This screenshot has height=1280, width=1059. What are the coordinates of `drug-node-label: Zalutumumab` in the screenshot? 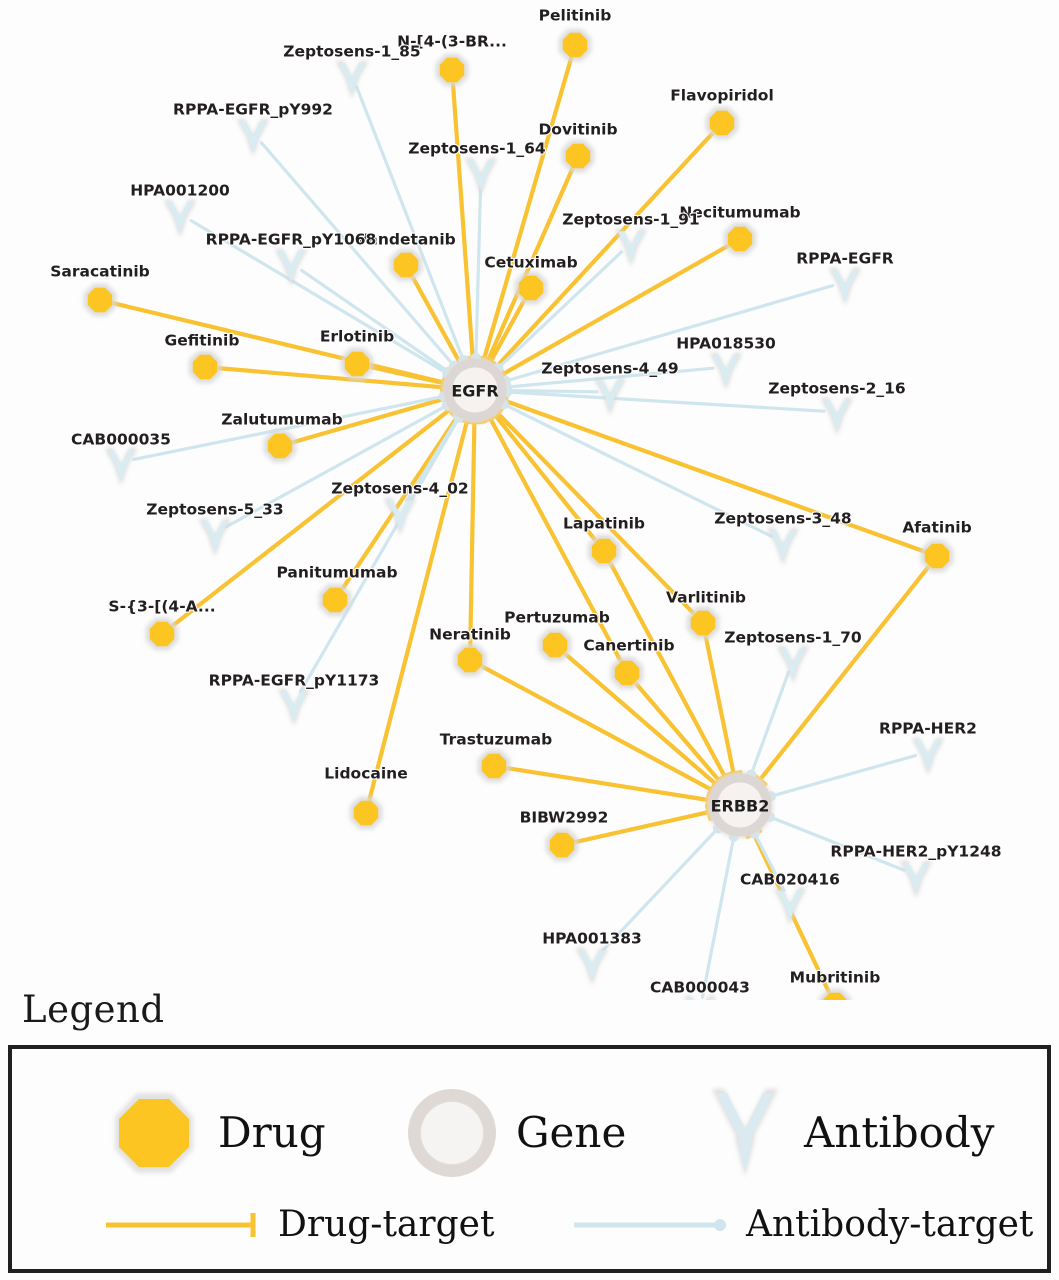 It's located at (281, 420).